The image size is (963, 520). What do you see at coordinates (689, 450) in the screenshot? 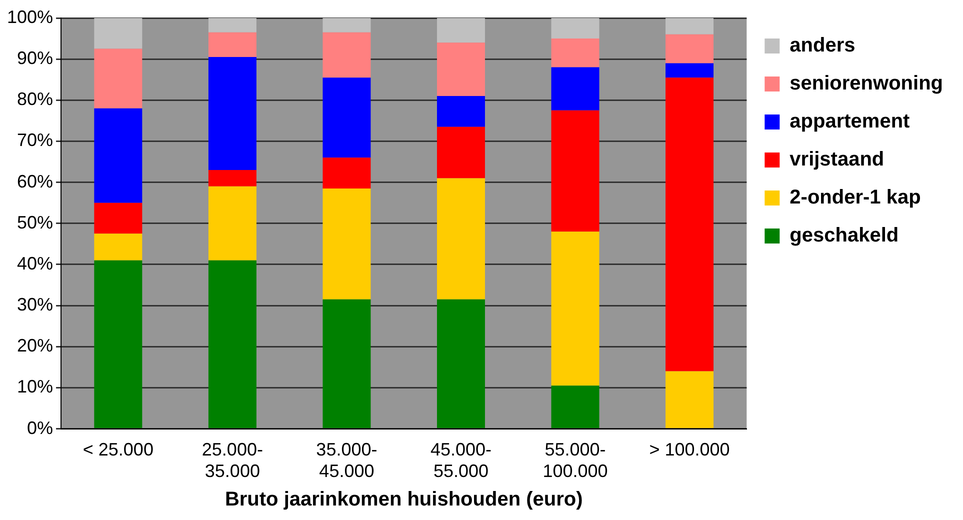
I see `x-tick-label: > 100.000` at bounding box center [689, 450].